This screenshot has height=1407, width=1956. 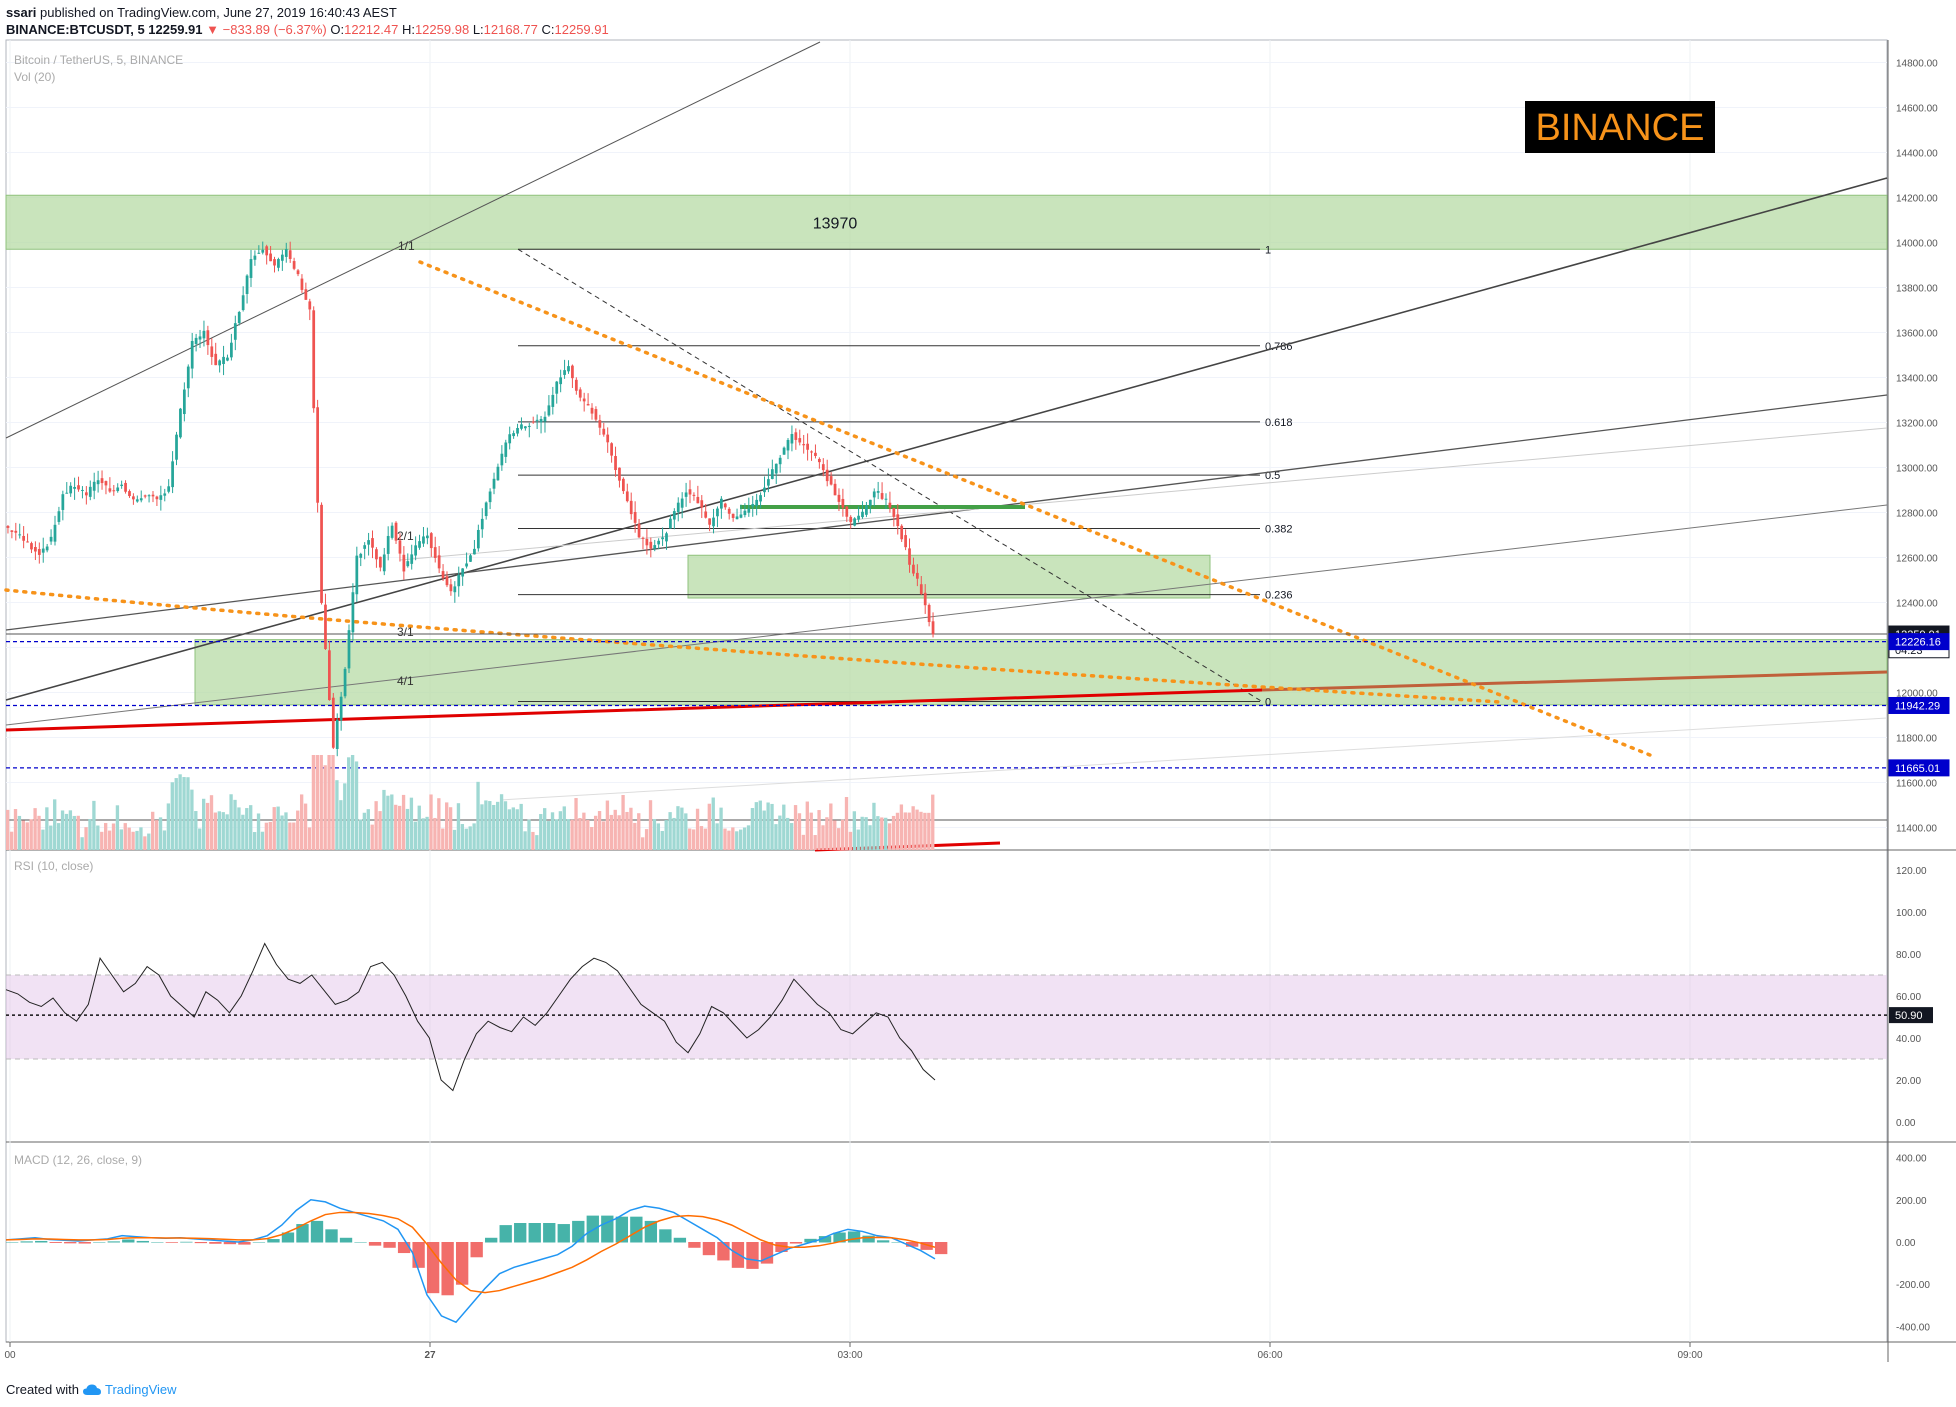 What do you see at coordinates (1917, 109) in the screenshot?
I see `price-tick-label: 14600.00` at bounding box center [1917, 109].